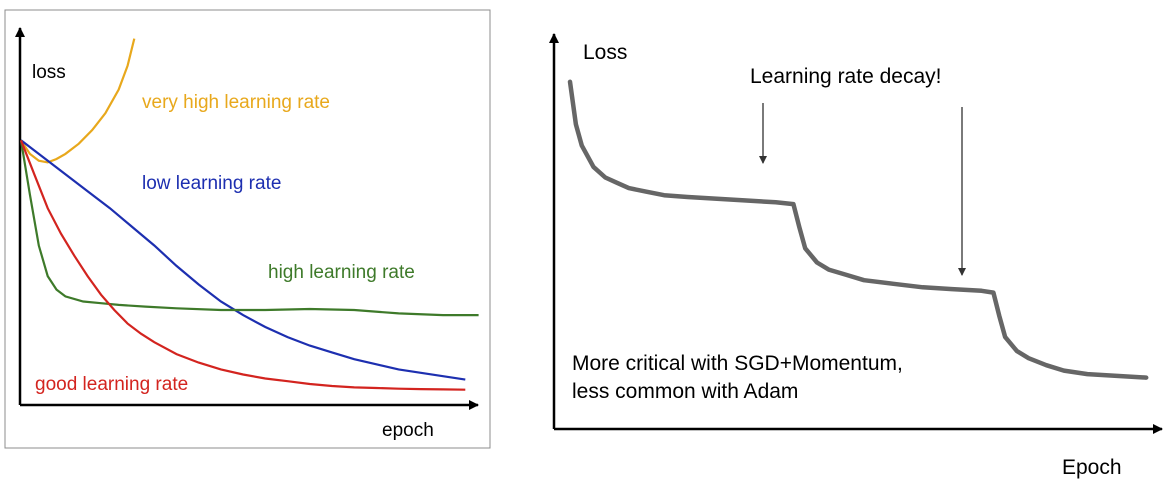  What do you see at coordinates (845, 76) in the screenshot?
I see `learning-rate-decay-annotation: Learning rate decay!` at bounding box center [845, 76].